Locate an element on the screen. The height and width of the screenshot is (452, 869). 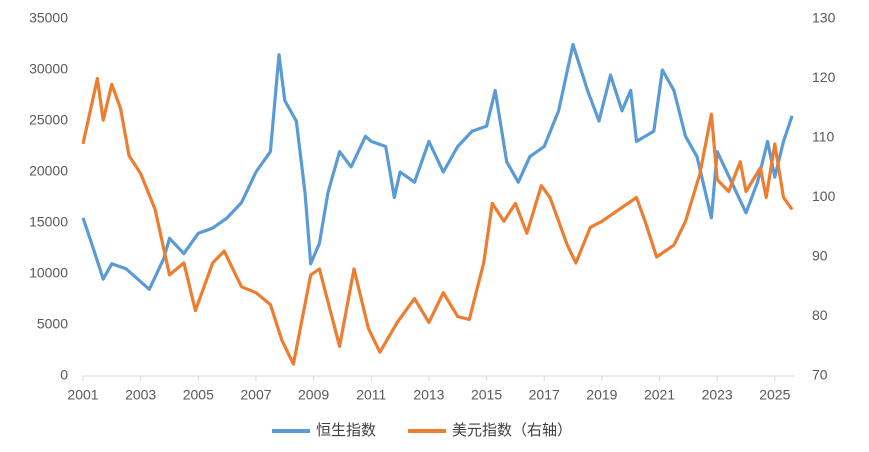
x-tick-label: 2005 is located at coordinates (198, 395).